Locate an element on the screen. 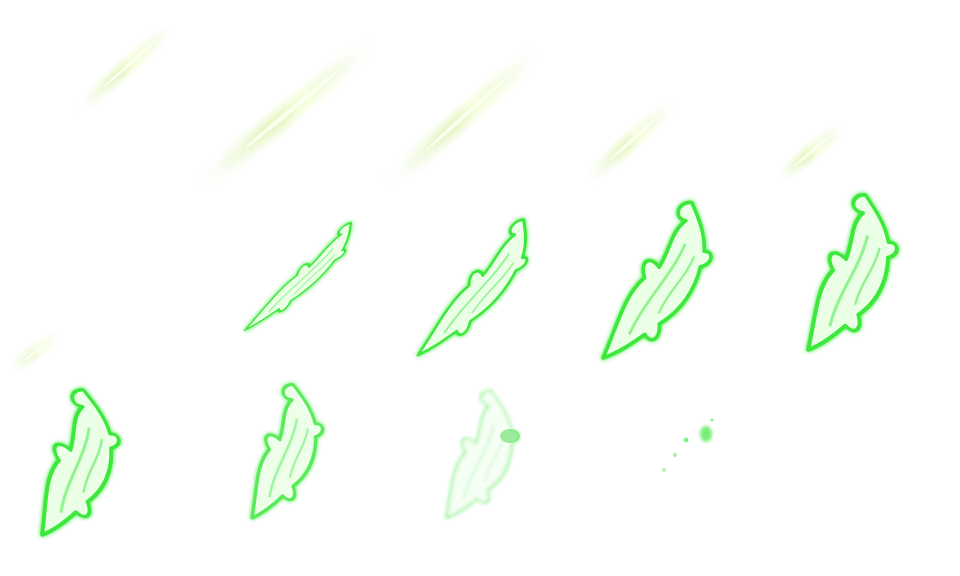  flame-wisp is located at coordinates (510, 436).